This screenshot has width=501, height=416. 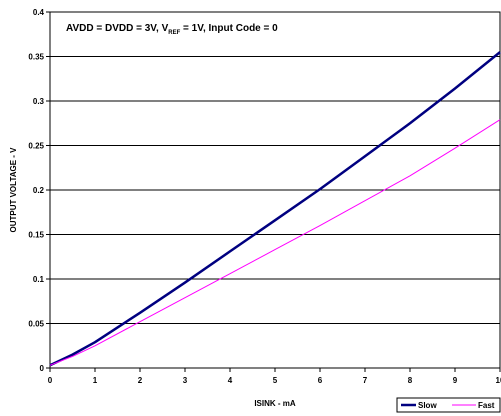 What do you see at coordinates (13, 190) in the screenshot?
I see `y-axis-title: OUTPUT VOLTAGE - V` at bounding box center [13, 190].